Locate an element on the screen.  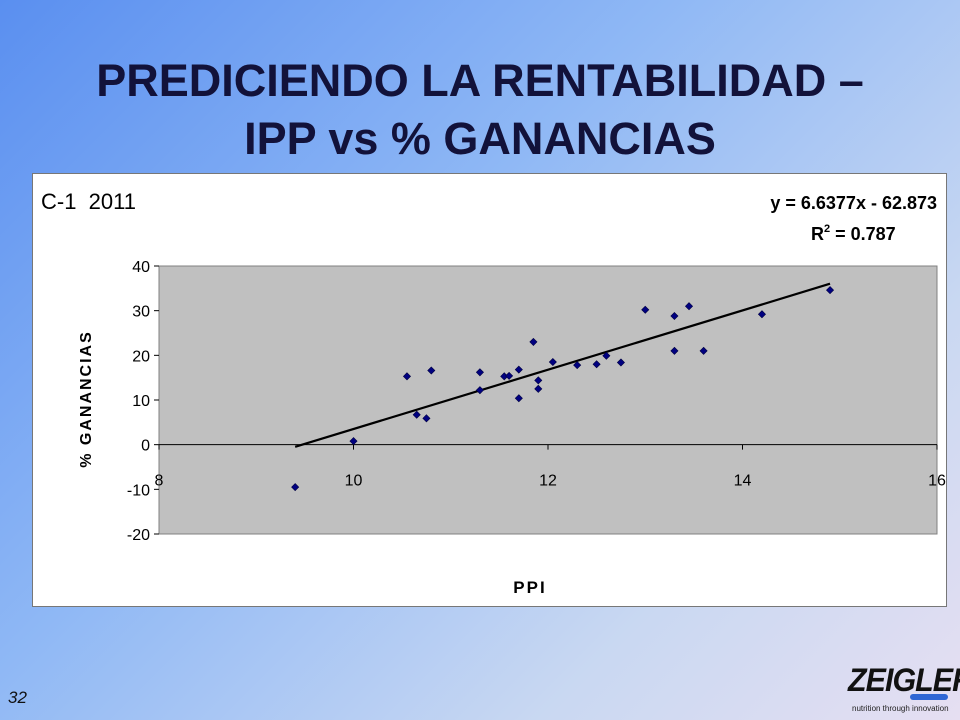
chart-title: C-1 2011 is located at coordinates (88, 201).